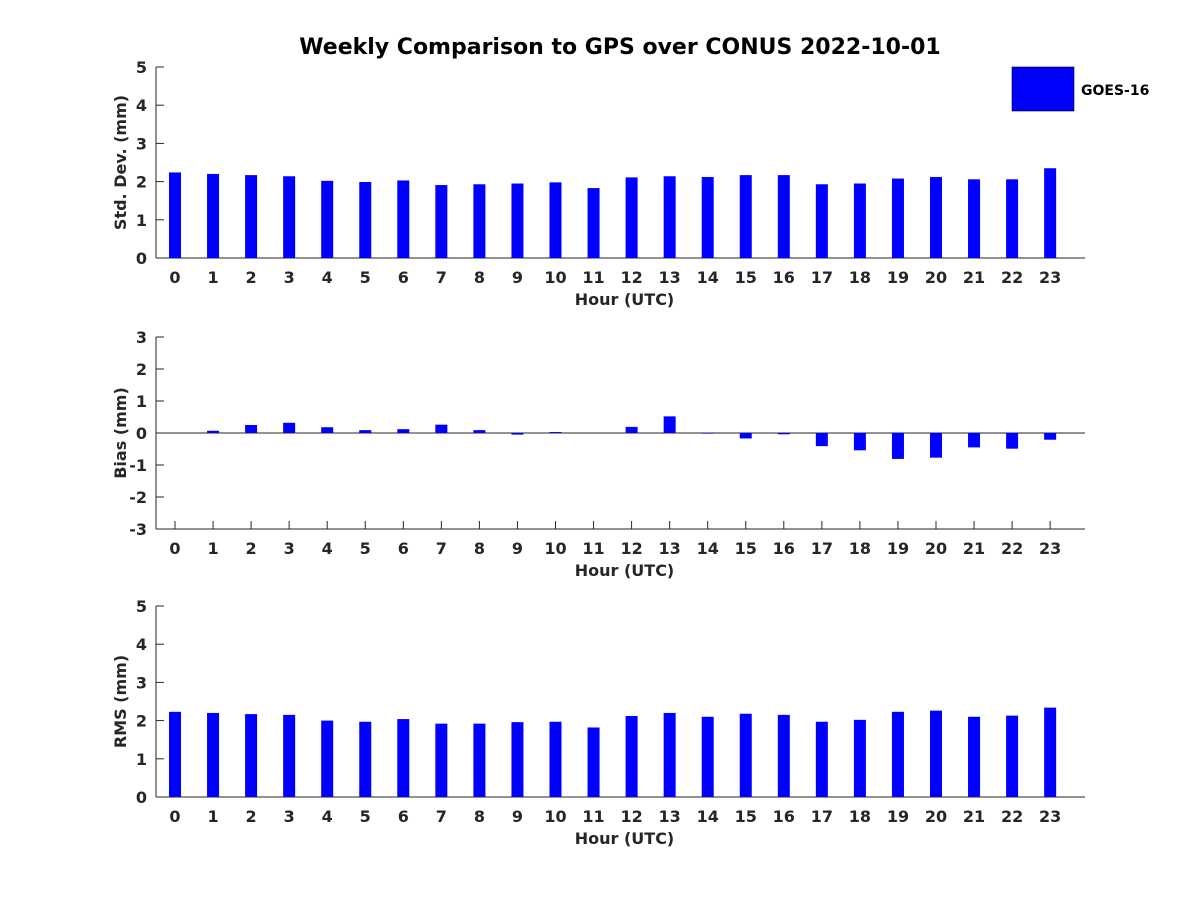 The width and height of the screenshot is (1200, 900). I want to click on x-tick-label: 14, so click(708, 548).